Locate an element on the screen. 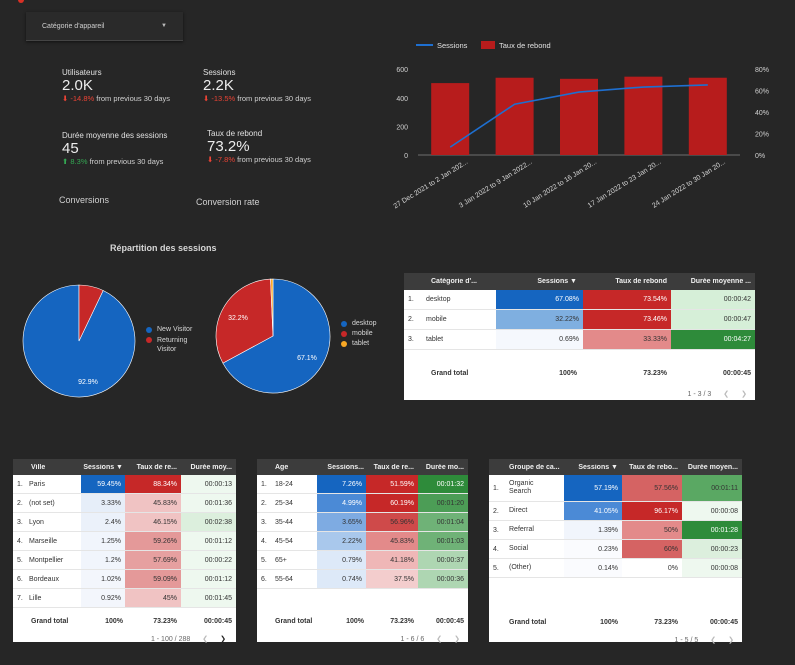 The width and height of the screenshot is (795, 665). column-header-city: Ville is located at coordinates (38, 467).